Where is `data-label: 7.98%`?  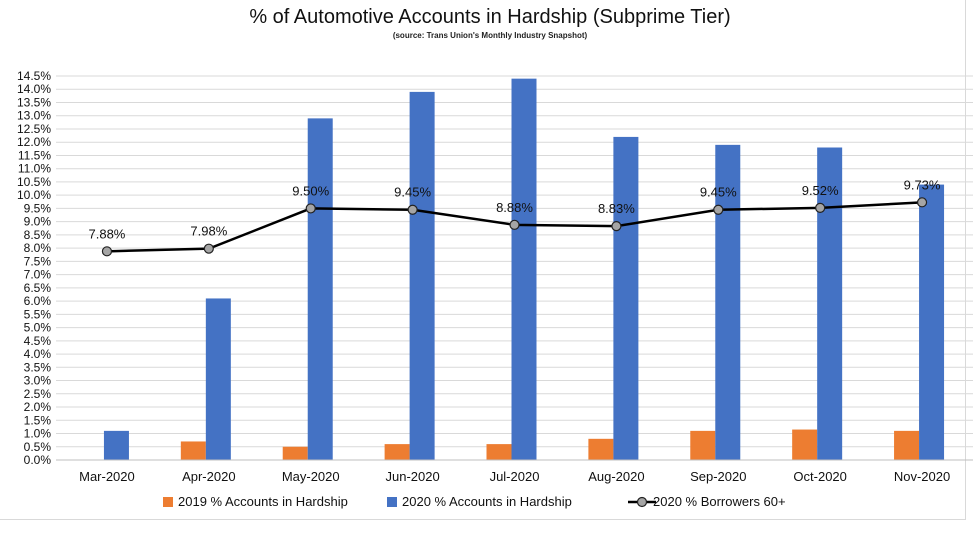 data-label: 7.98% is located at coordinates (208, 231).